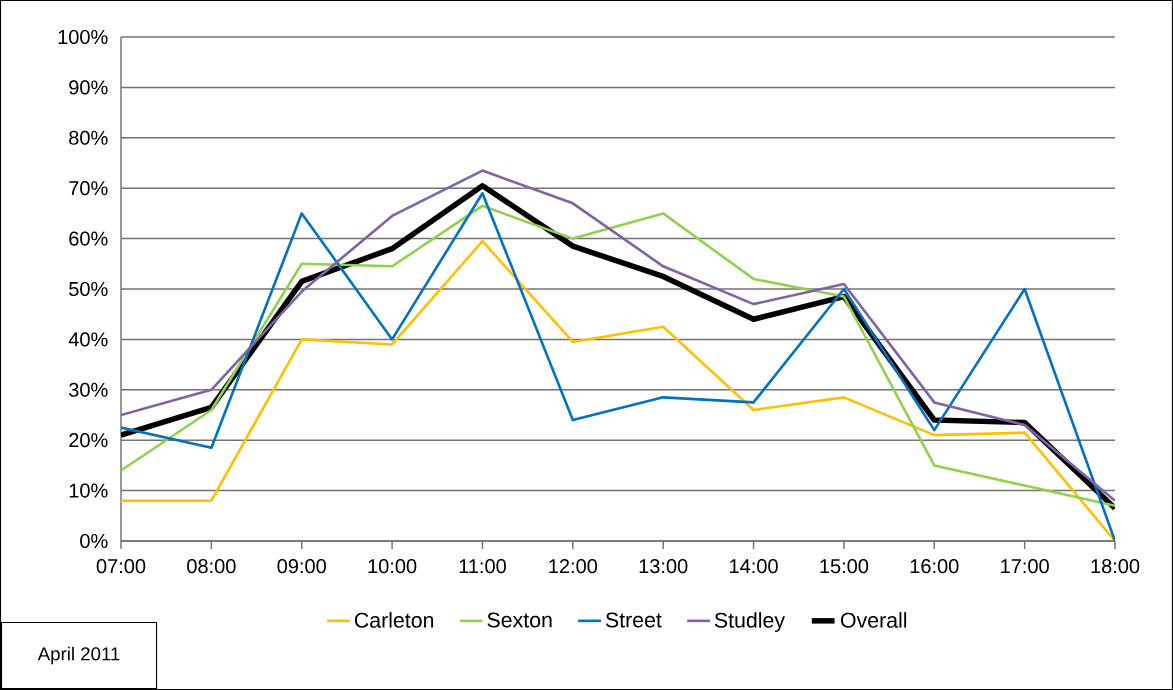  What do you see at coordinates (88, 339) in the screenshot?
I see `y-tick-label: 40%` at bounding box center [88, 339].